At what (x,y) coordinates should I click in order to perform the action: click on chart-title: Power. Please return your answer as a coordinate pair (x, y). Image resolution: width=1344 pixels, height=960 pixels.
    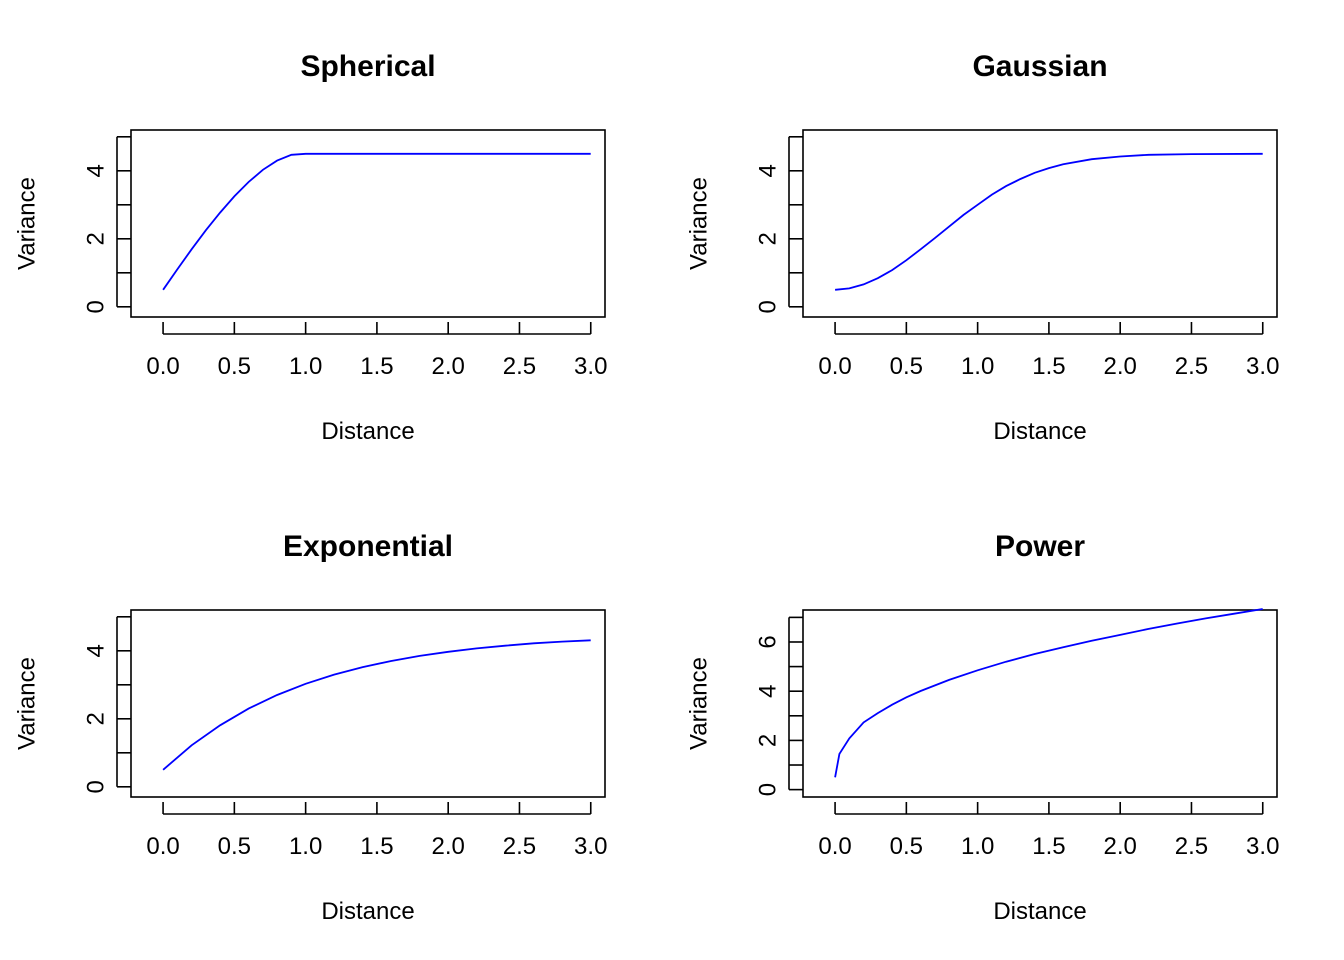
    Looking at the image, I should click on (1040, 546).